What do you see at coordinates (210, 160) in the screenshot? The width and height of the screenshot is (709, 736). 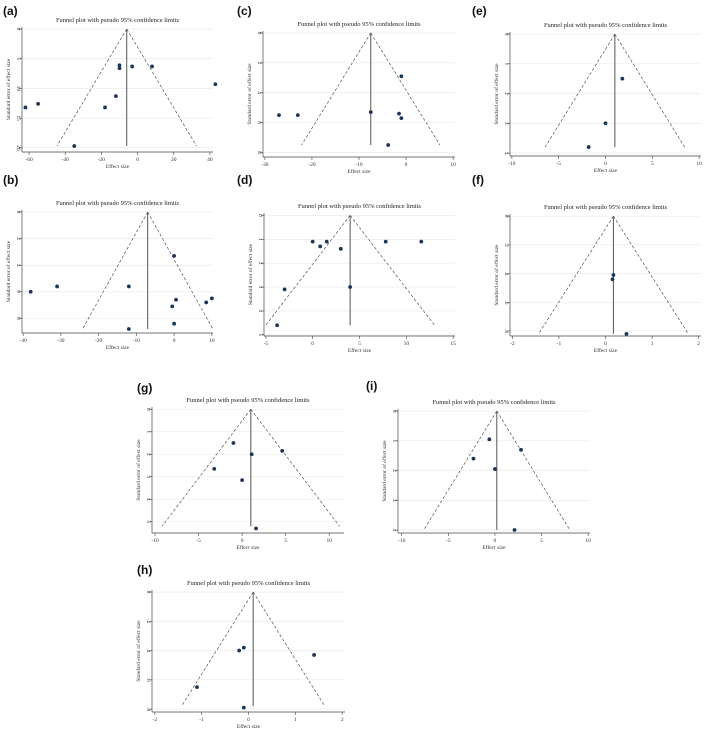 I see `x-tick-label: 40` at bounding box center [210, 160].